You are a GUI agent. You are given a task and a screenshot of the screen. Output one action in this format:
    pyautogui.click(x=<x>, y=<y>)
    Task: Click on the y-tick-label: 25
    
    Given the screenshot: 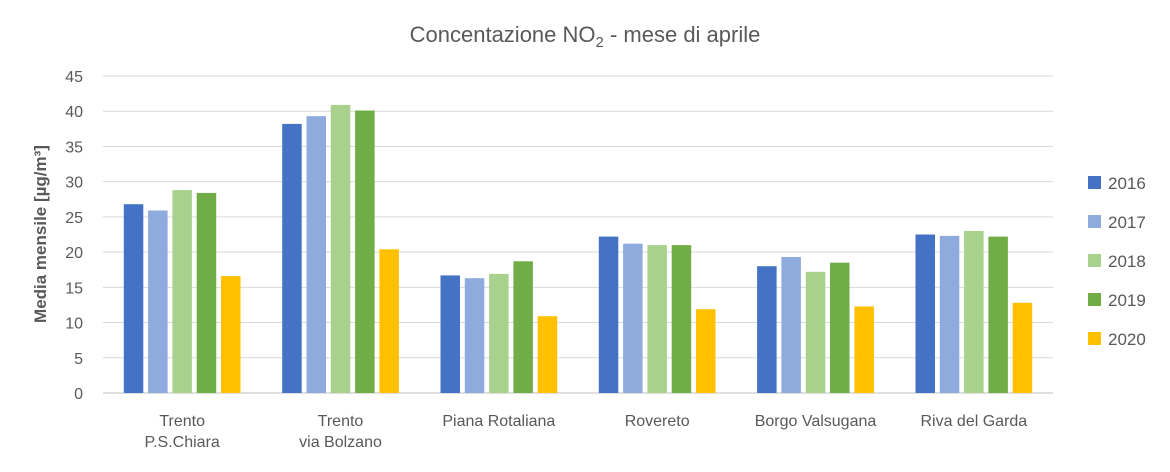 What is the action you would take?
    pyautogui.click(x=74, y=218)
    